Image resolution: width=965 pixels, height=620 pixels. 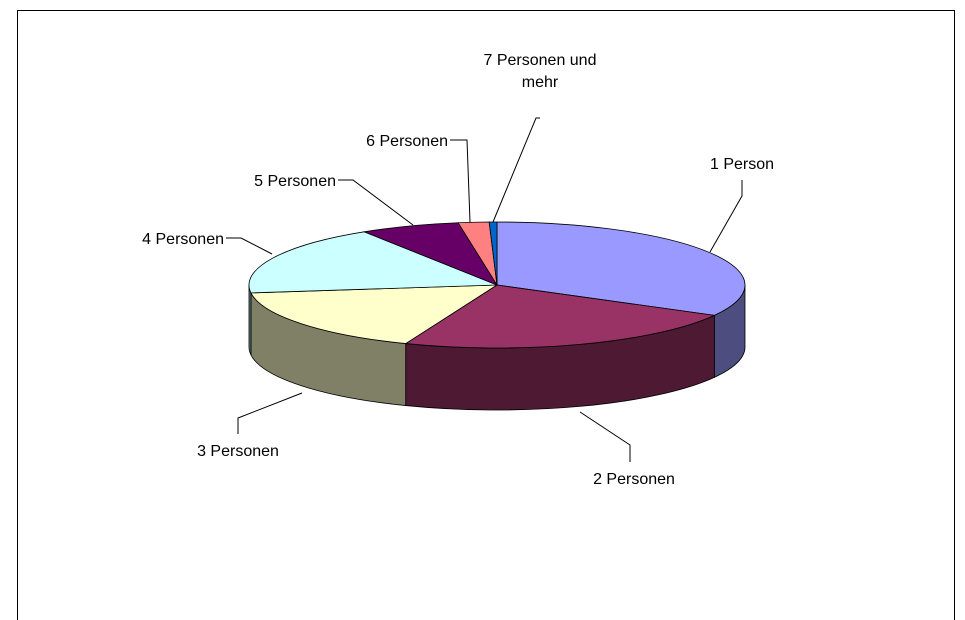 What do you see at coordinates (183, 239) in the screenshot?
I see `slice-label: 4 Personen` at bounding box center [183, 239].